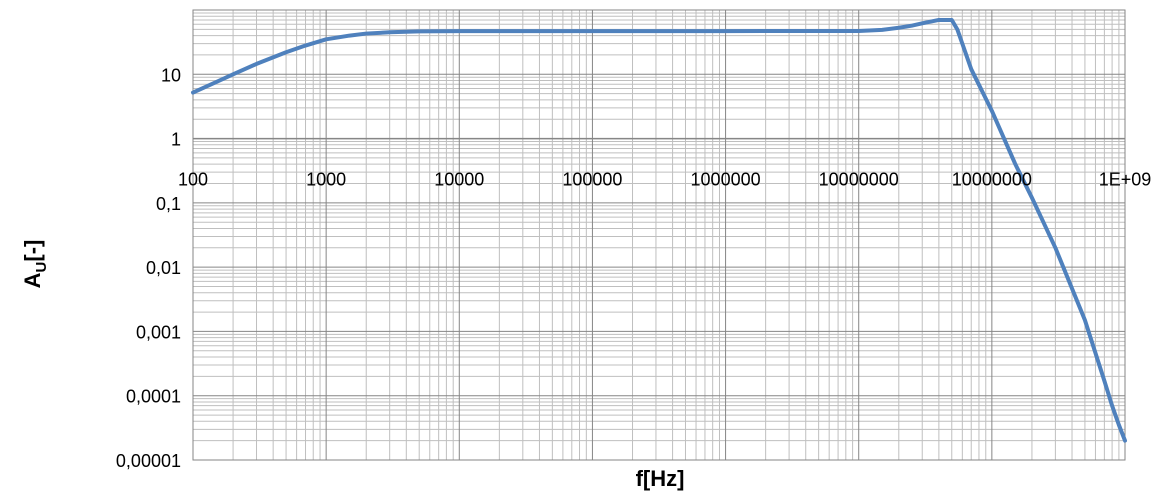 The image size is (1157, 499). Describe the element at coordinates (148, 461) in the screenshot. I see `y-tick-label: 0,00001` at that location.